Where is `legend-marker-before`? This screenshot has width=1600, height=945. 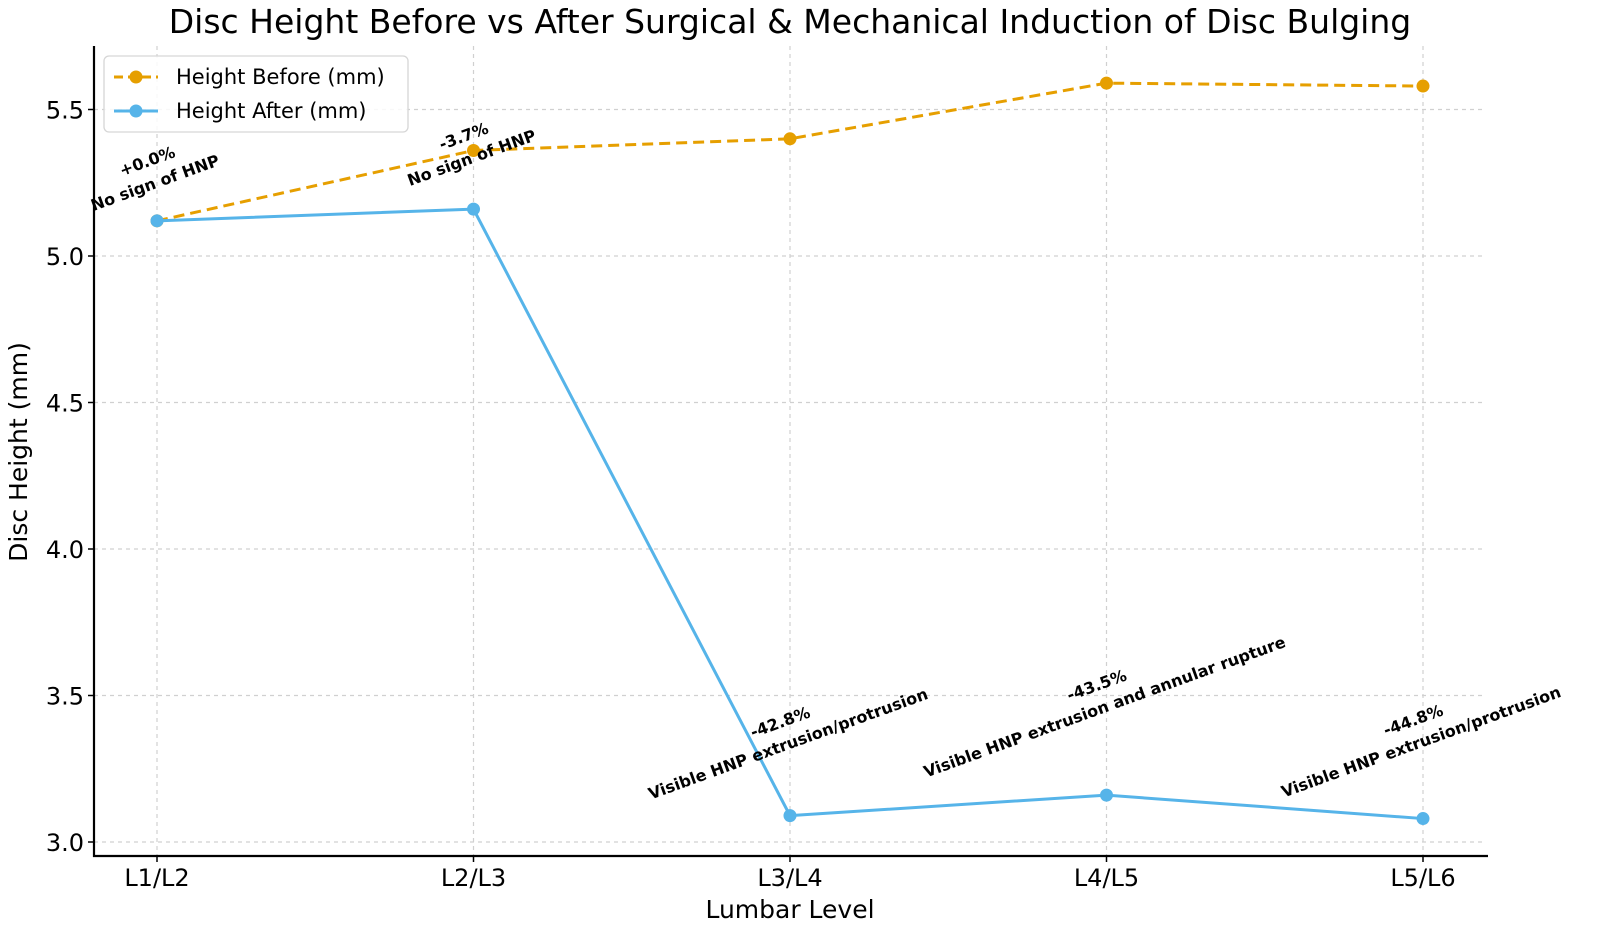 legend-marker-before is located at coordinates (136, 77).